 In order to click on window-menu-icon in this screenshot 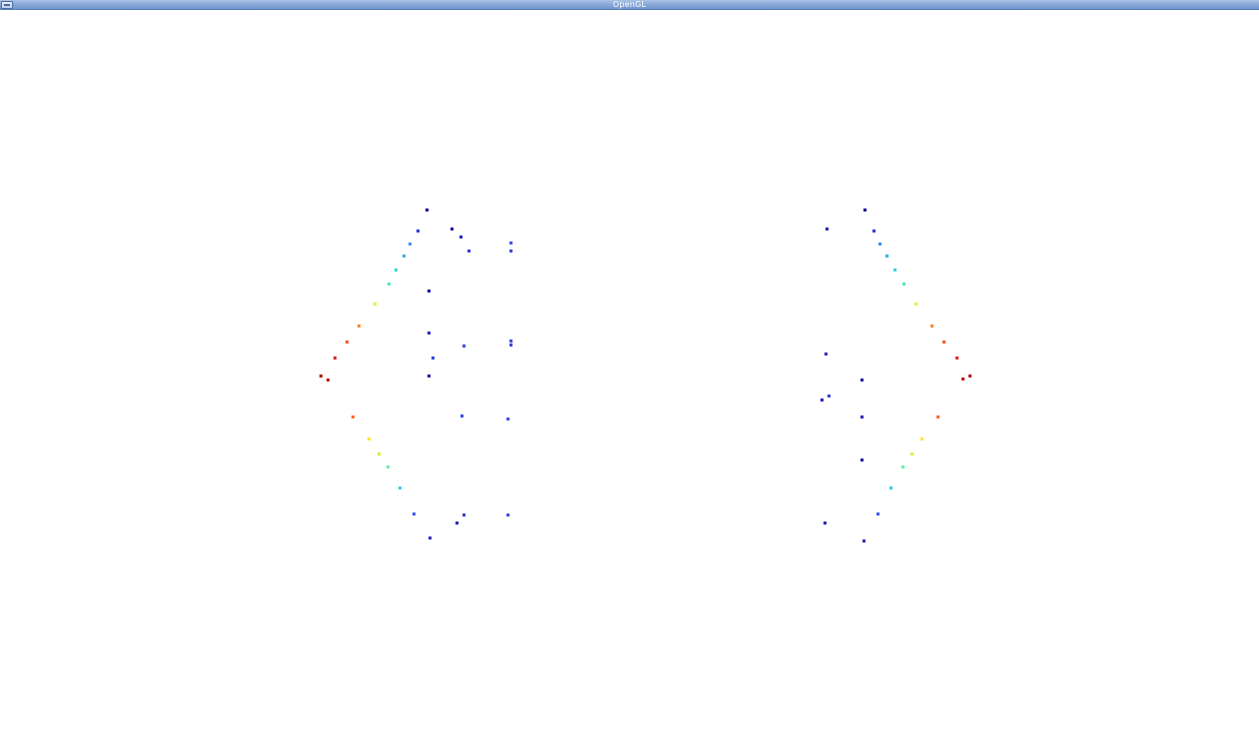, I will do `click(7, 5)`.